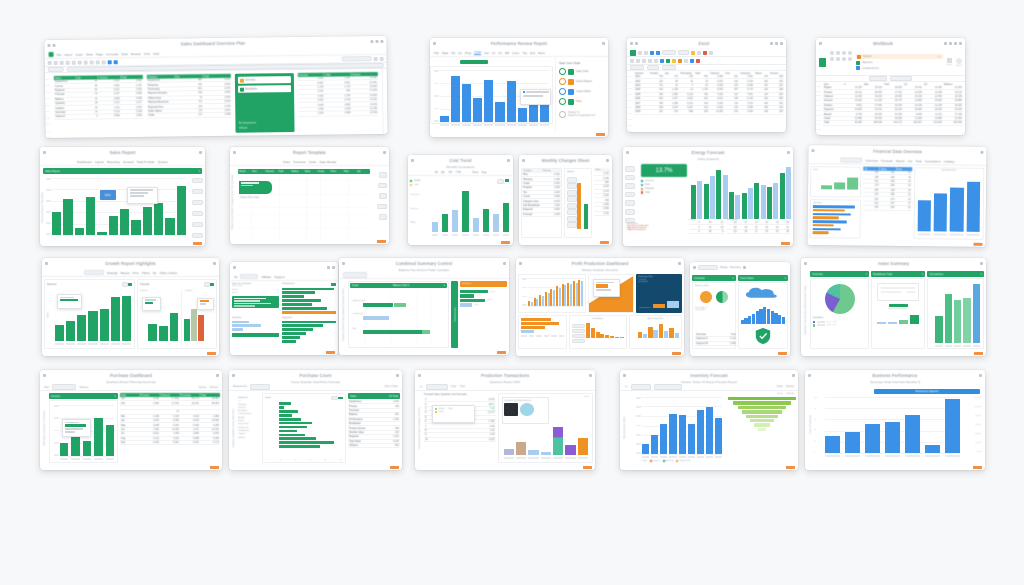  Describe the element at coordinates (84, 161) in the screenshot. I see `menu-dashboard: Dashboard` at that location.